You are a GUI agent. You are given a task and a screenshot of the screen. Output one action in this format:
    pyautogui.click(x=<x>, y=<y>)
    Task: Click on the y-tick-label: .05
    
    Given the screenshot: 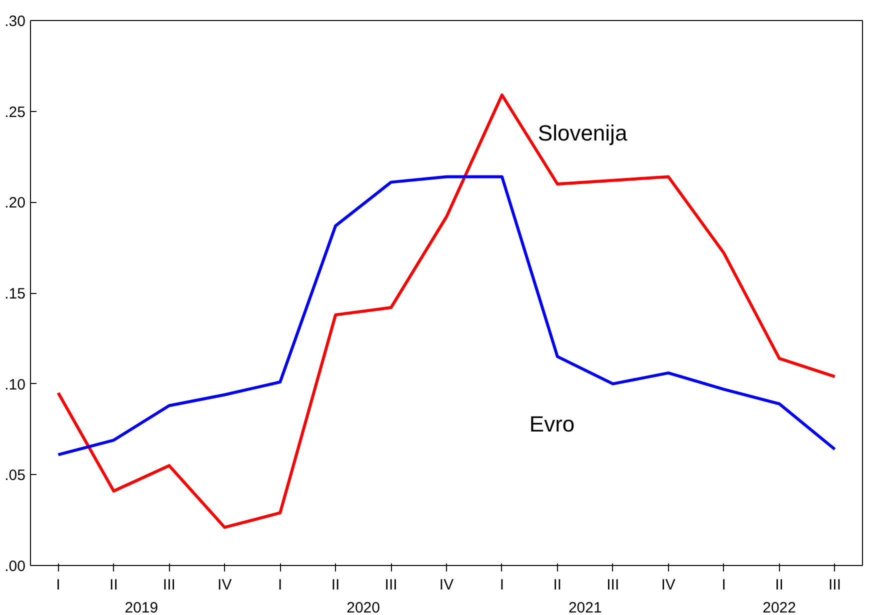 What is the action you would take?
    pyautogui.click(x=15, y=475)
    